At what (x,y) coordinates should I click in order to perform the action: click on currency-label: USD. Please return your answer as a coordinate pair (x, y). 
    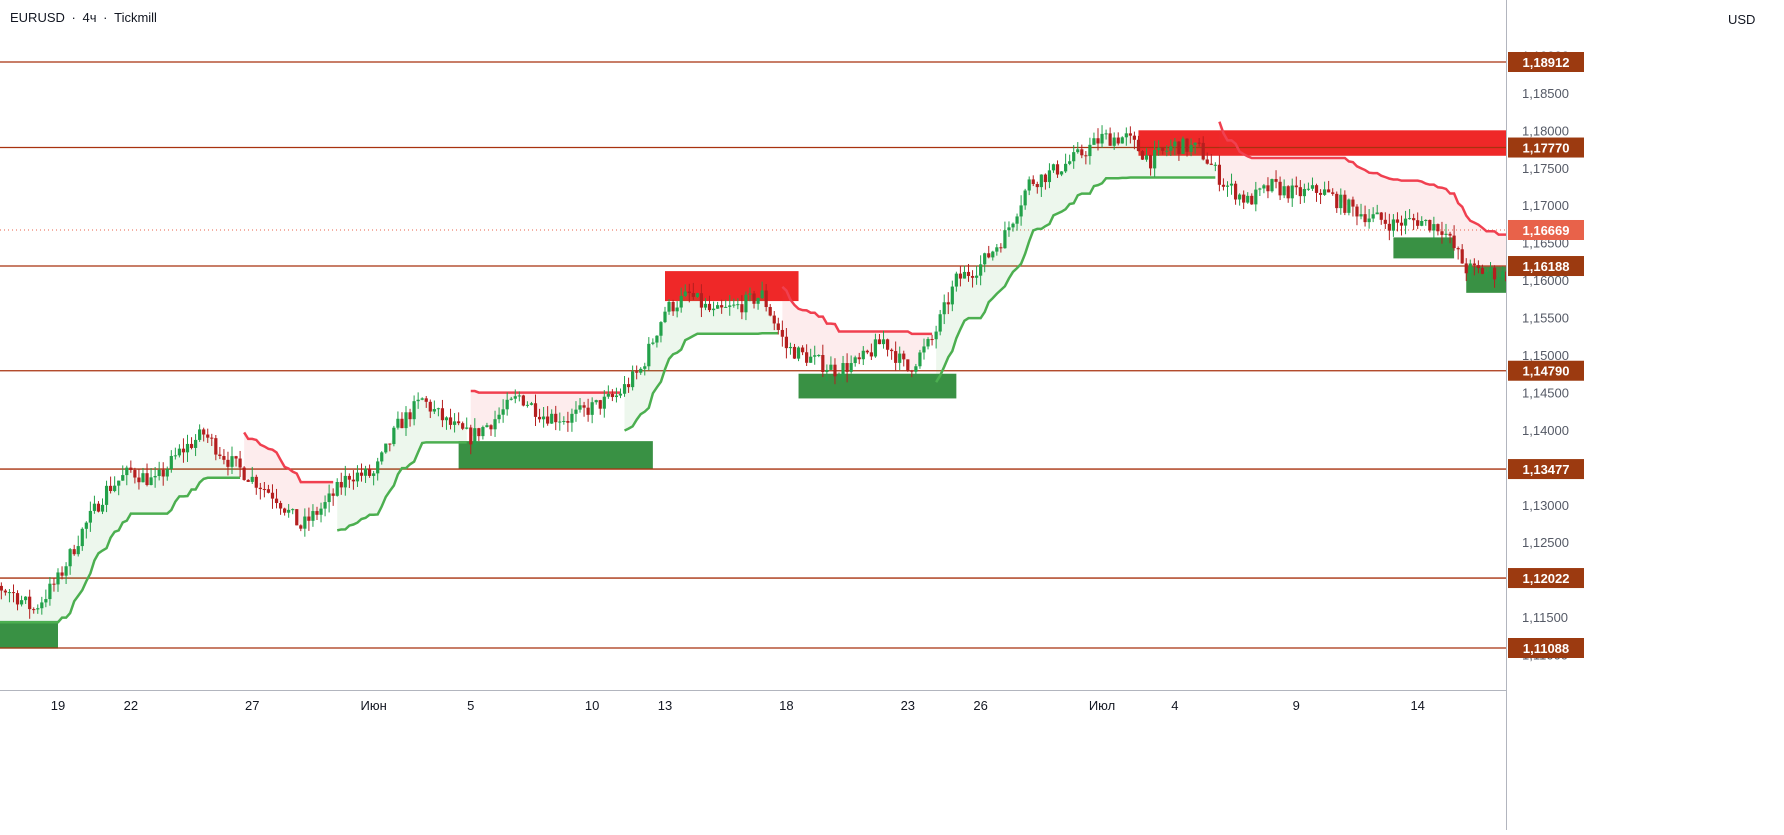
    Looking at the image, I should click on (1742, 19).